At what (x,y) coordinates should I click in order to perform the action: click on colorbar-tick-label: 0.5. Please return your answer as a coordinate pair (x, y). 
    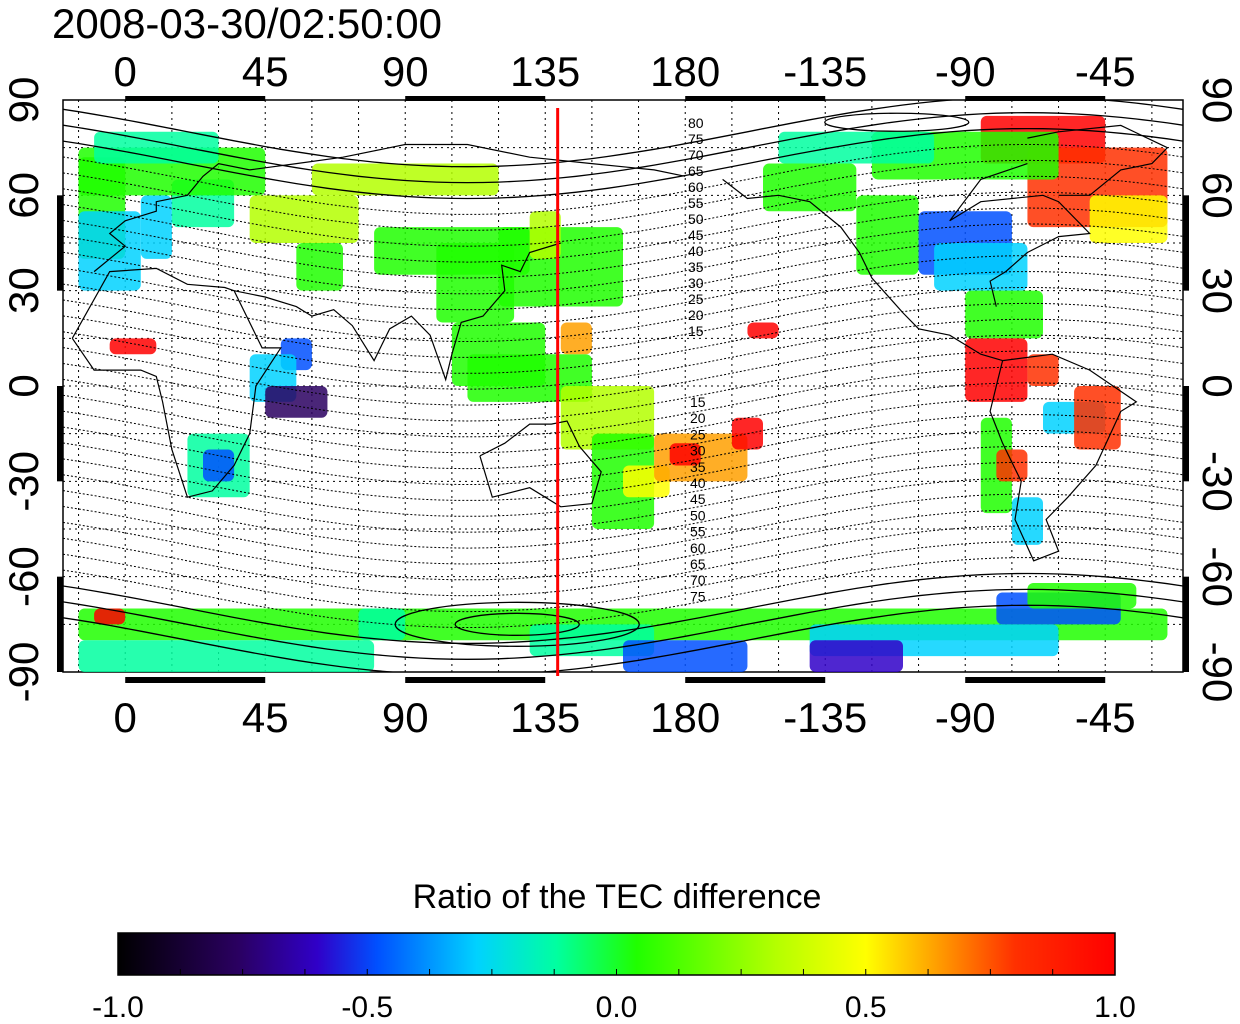
    Looking at the image, I should click on (866, 1007).